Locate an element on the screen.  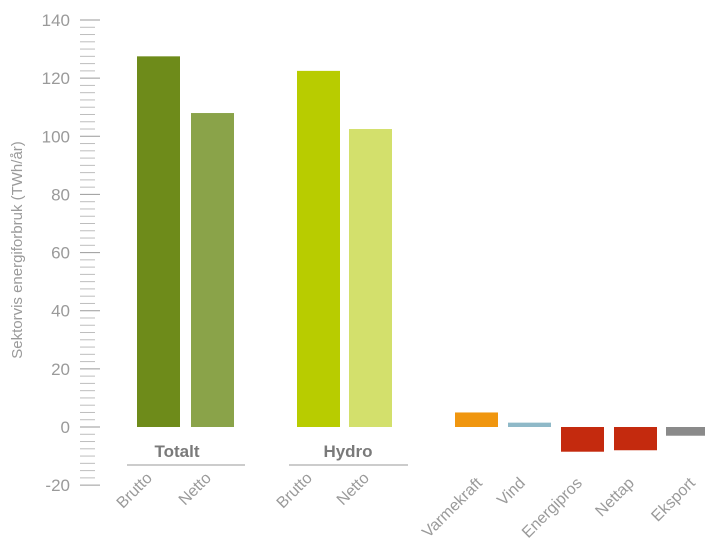
y-tick-label: 100 is located at coordinates (56, 136).